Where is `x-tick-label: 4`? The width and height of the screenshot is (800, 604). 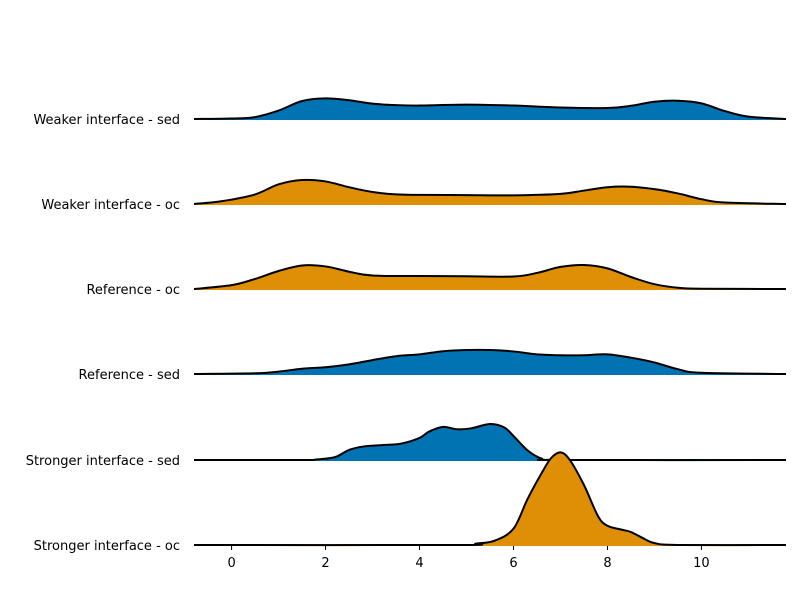
x-tick-label: 4 is located at coordinates (419, 563).